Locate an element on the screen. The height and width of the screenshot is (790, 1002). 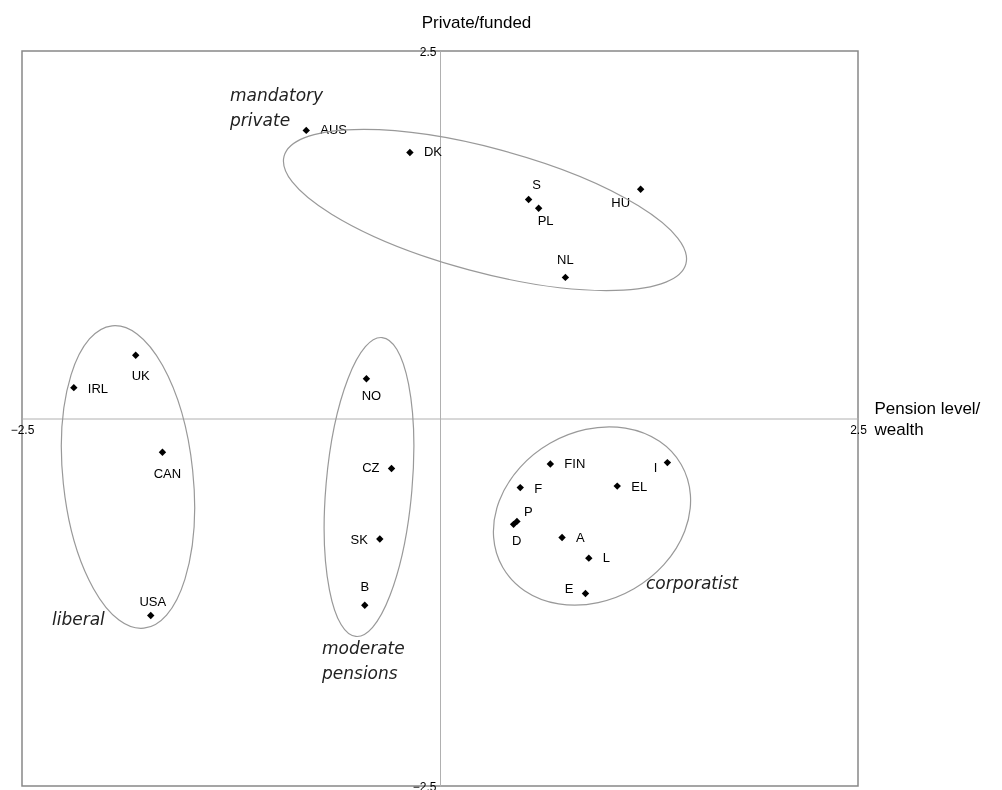
series-label: NL is located at coordinates (565, 260).